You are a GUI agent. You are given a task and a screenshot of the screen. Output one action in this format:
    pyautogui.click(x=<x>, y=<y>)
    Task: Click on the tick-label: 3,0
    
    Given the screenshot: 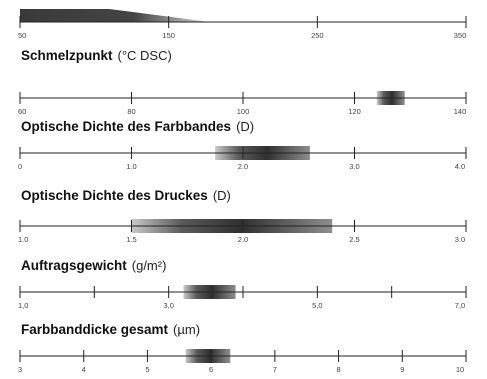 What is the action you would take?
    pyautogui.click(x=168, y=305)
    